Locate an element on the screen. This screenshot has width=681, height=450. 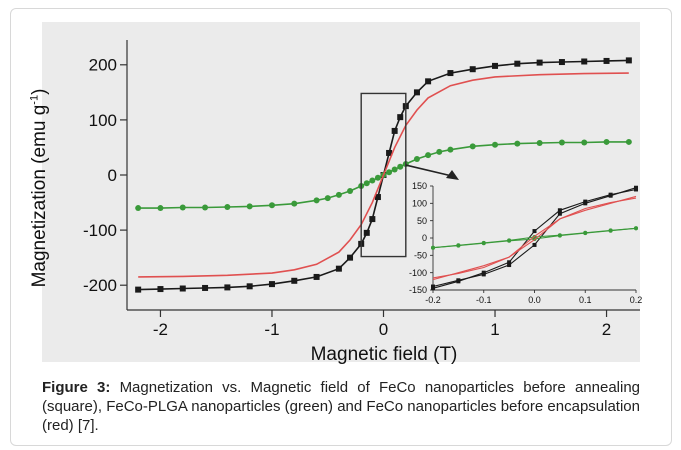
inset-x-tick-label: 0.2 is located at coordinates (636, 300).